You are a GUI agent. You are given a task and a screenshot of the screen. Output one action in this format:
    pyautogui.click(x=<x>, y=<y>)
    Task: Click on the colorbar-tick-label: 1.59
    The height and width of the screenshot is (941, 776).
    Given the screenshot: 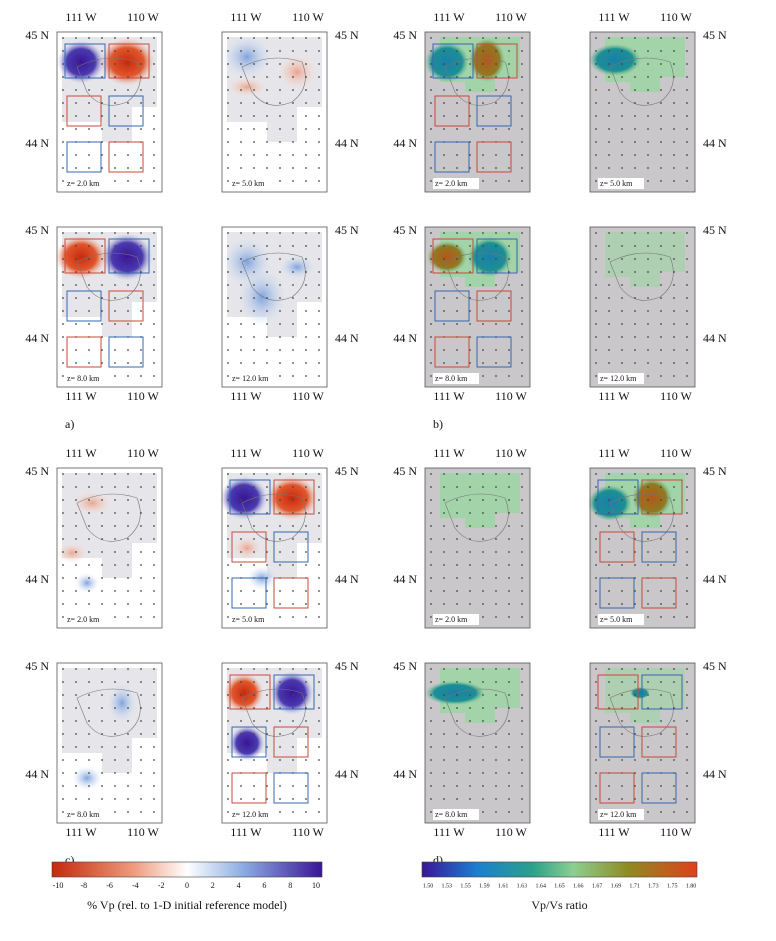 What is the action you would take?
    pyautogui.click(x=484, y=886)
    